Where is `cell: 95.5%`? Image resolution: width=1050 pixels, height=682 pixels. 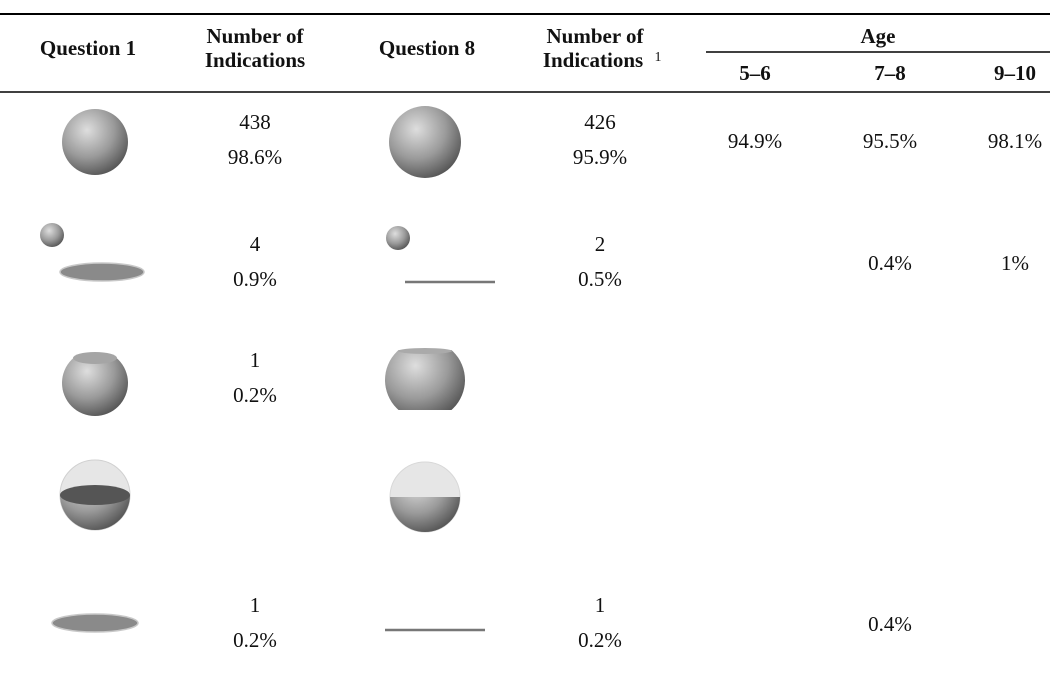 cell: 95.5% is located at coordinates (890, 141).